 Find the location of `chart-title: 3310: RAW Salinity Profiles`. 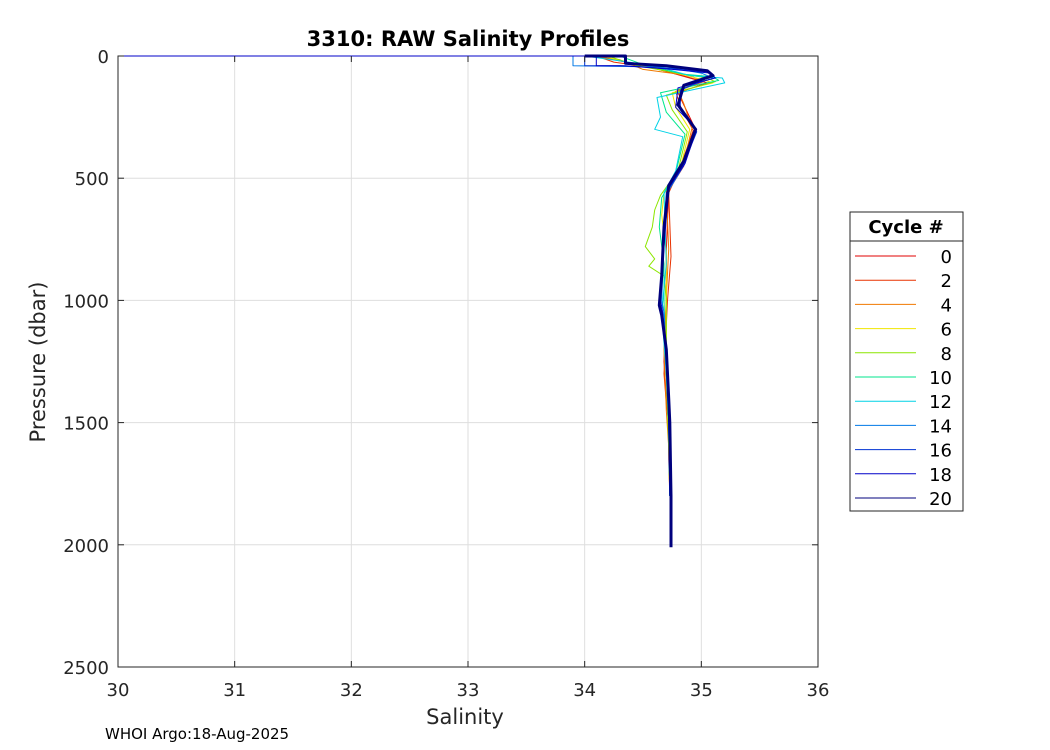

chart-title: 3310: RAW Salinity Profiles is located at coordinates (468, 39).